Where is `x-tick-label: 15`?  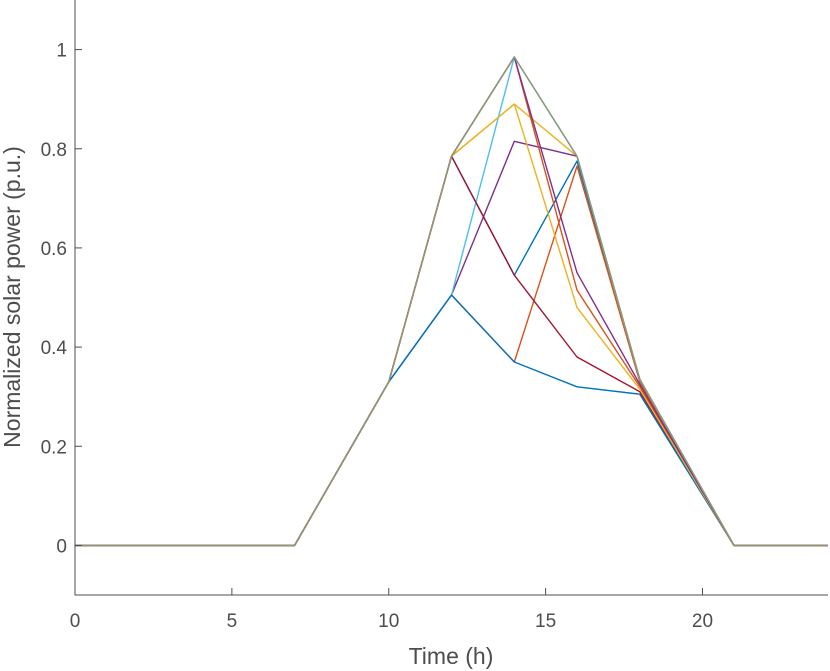
x-tick-label: 15 is located at coordinates (545, 621).